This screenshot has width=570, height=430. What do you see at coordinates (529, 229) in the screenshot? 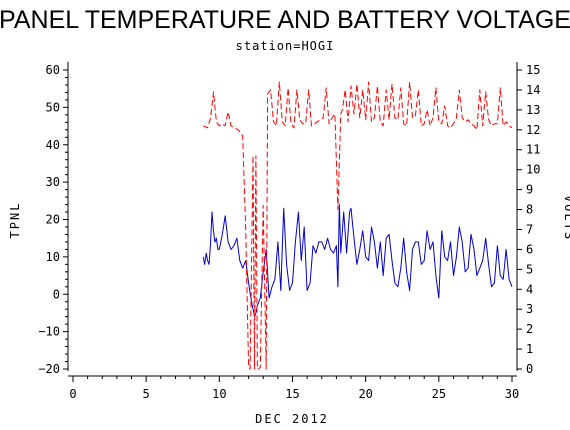
I see `right-tick-label: 7` at bounding box center [529, 229].